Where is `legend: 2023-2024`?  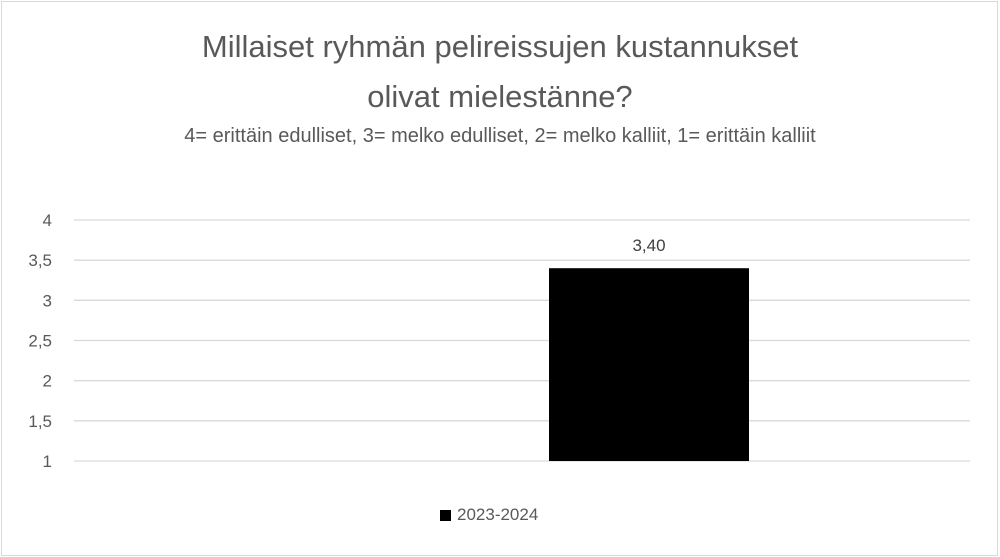
legend: 2023-2024 is located at coordinates (489, 515).